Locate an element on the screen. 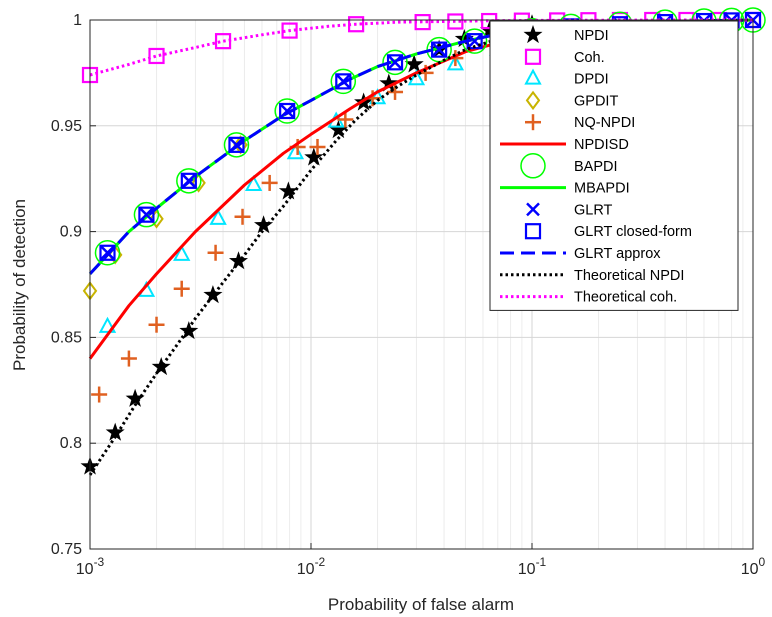  x-axis-label: Probability of false alarm is located at coordinates (421, 604).